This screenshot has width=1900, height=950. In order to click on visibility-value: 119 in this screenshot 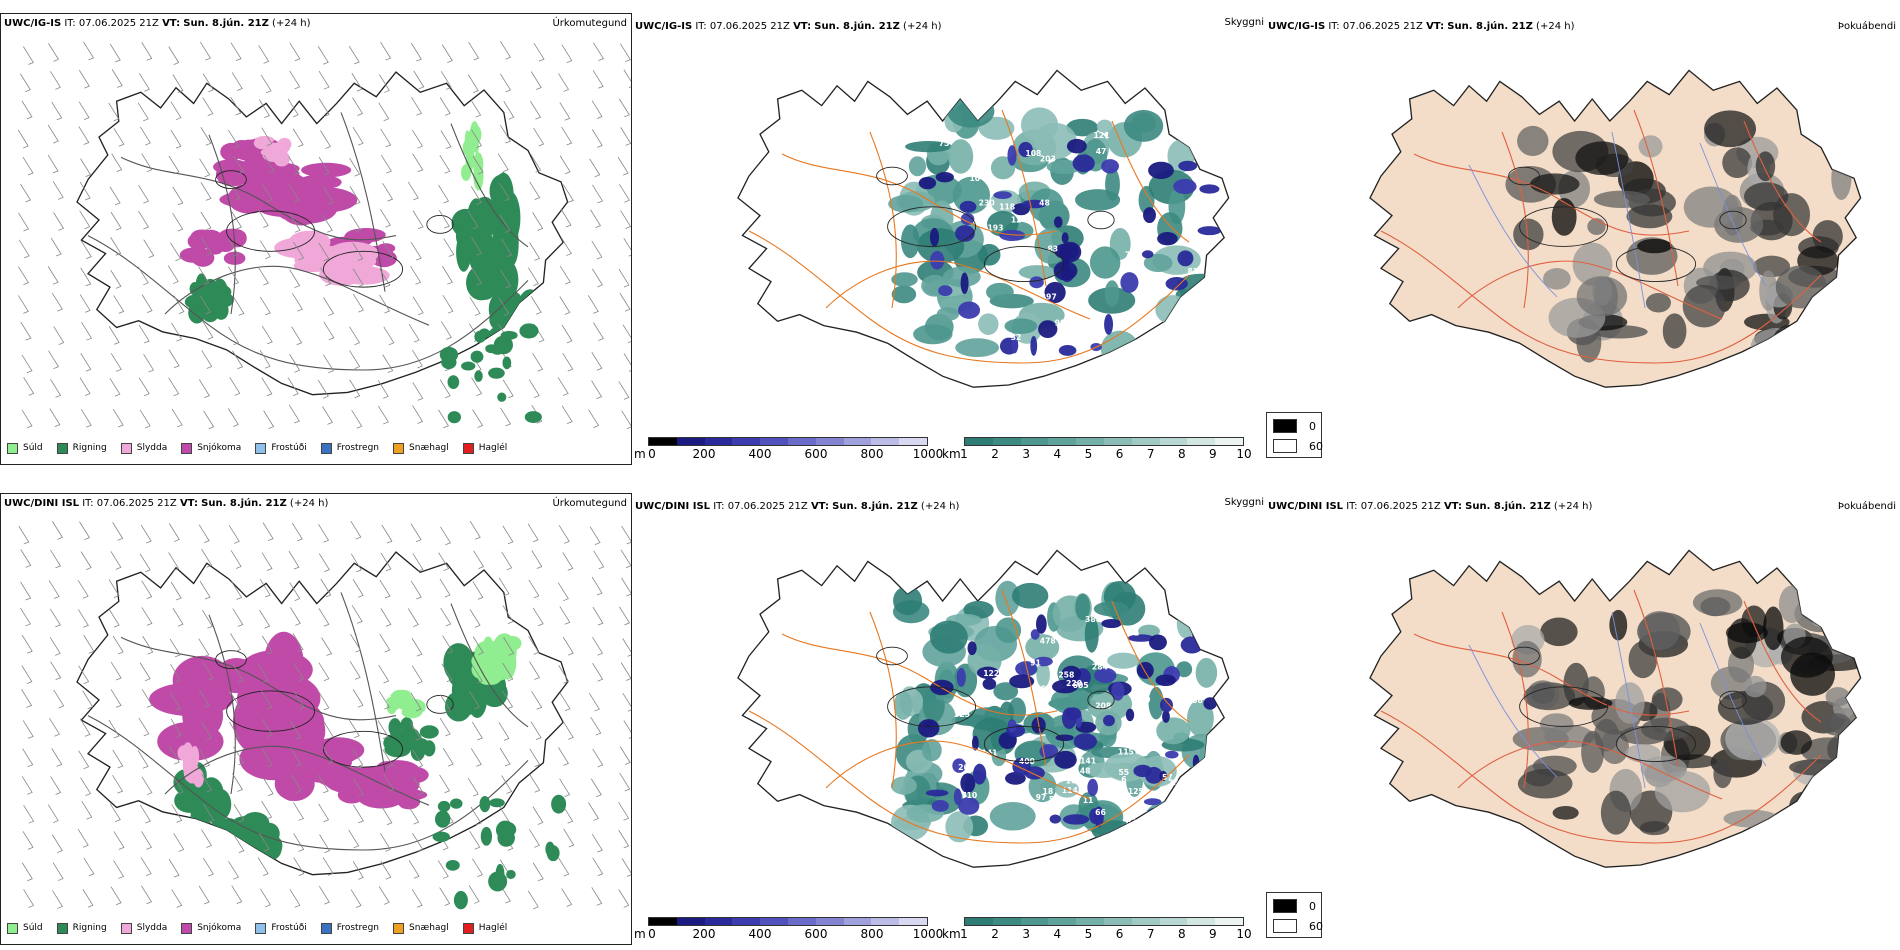, I will do `click(1143, 700)`.